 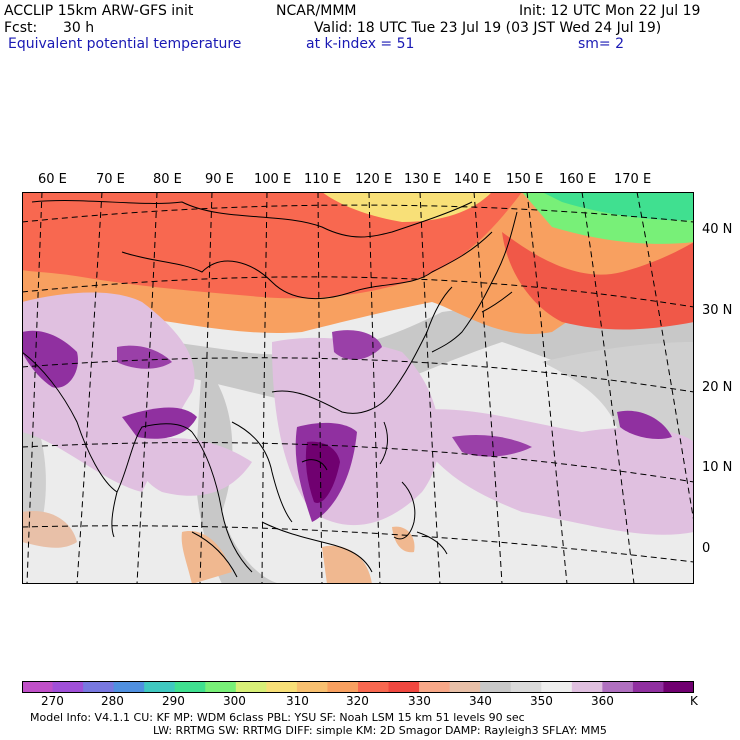 What do you see at coordinates (633, 179) in the screenshot?
I see `lon-label-170e: 170 E` at bounding box center [633, 179].